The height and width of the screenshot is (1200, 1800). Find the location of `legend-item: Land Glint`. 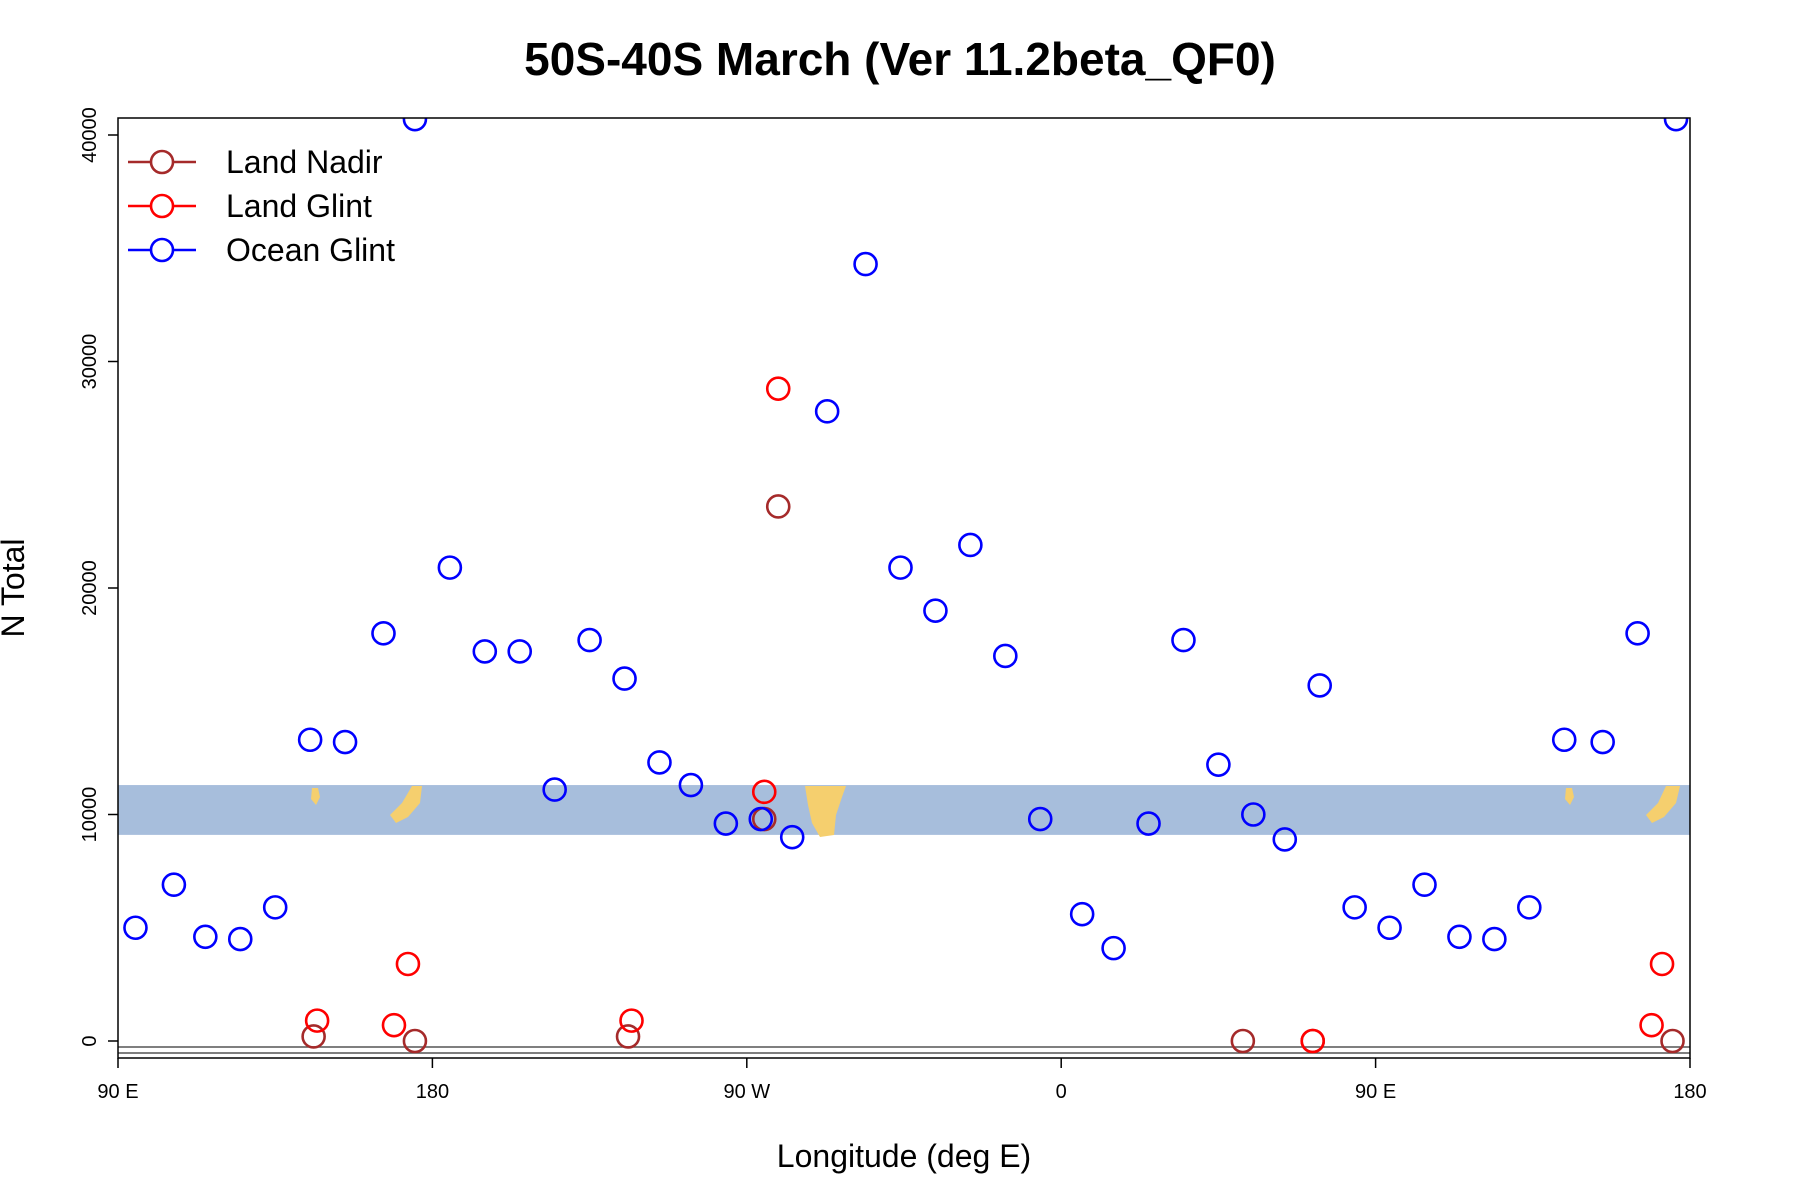

legend-item: Land Glint is located at coordinates (250, 206).